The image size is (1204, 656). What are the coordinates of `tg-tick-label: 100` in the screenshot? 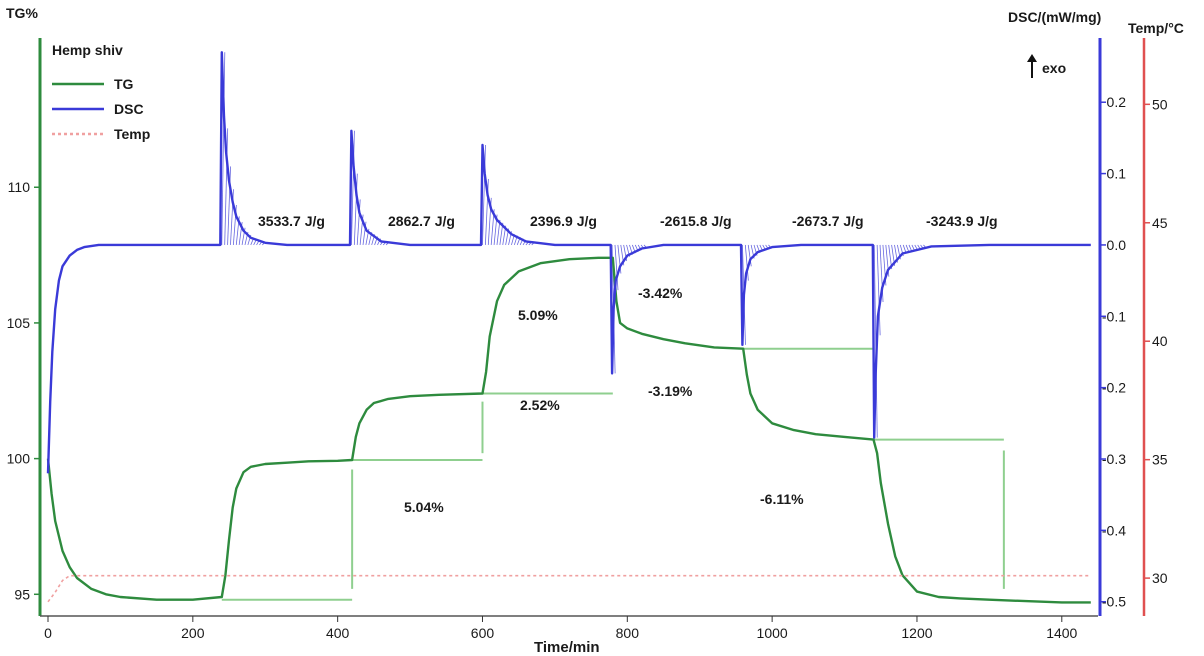 It's located at (19, 459).